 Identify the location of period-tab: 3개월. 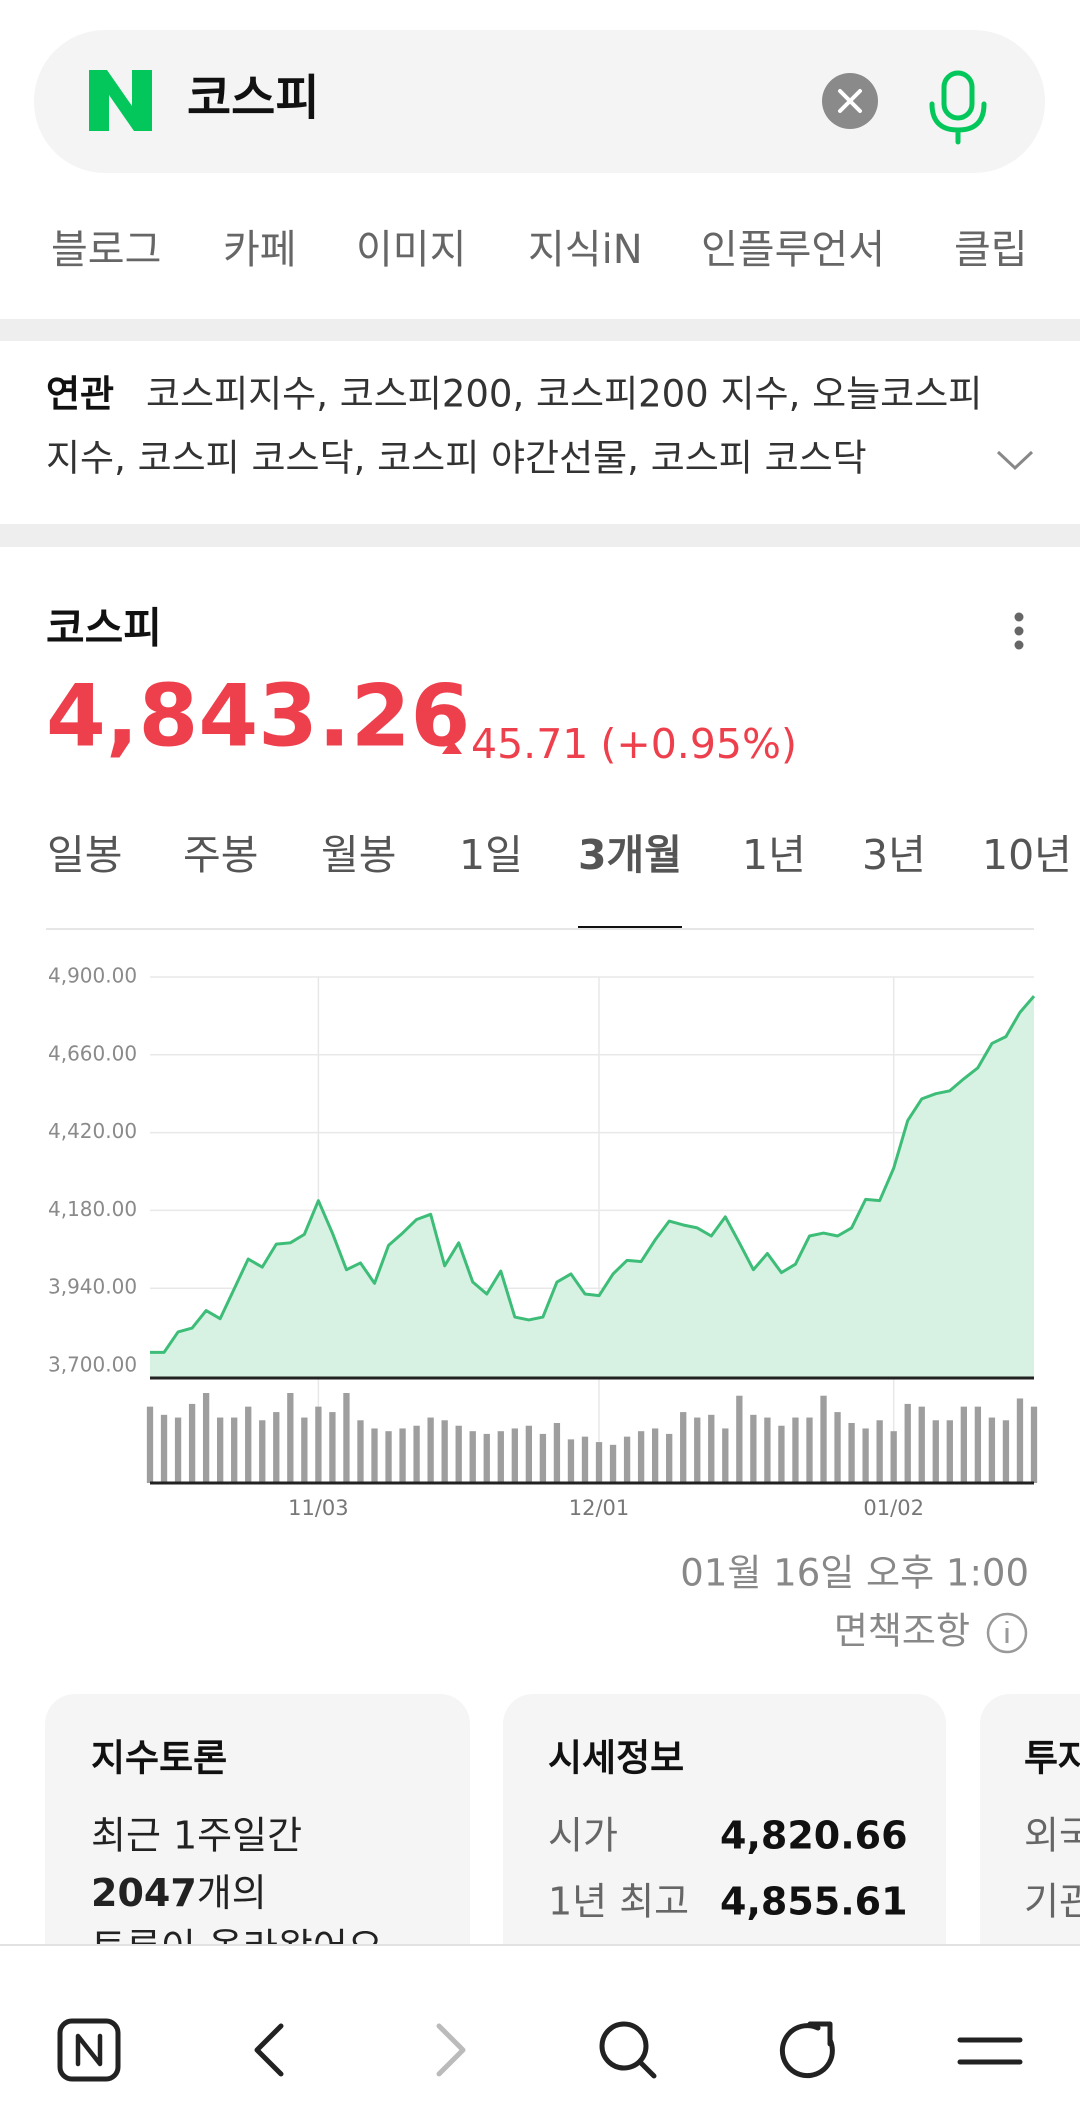
(630, 855).